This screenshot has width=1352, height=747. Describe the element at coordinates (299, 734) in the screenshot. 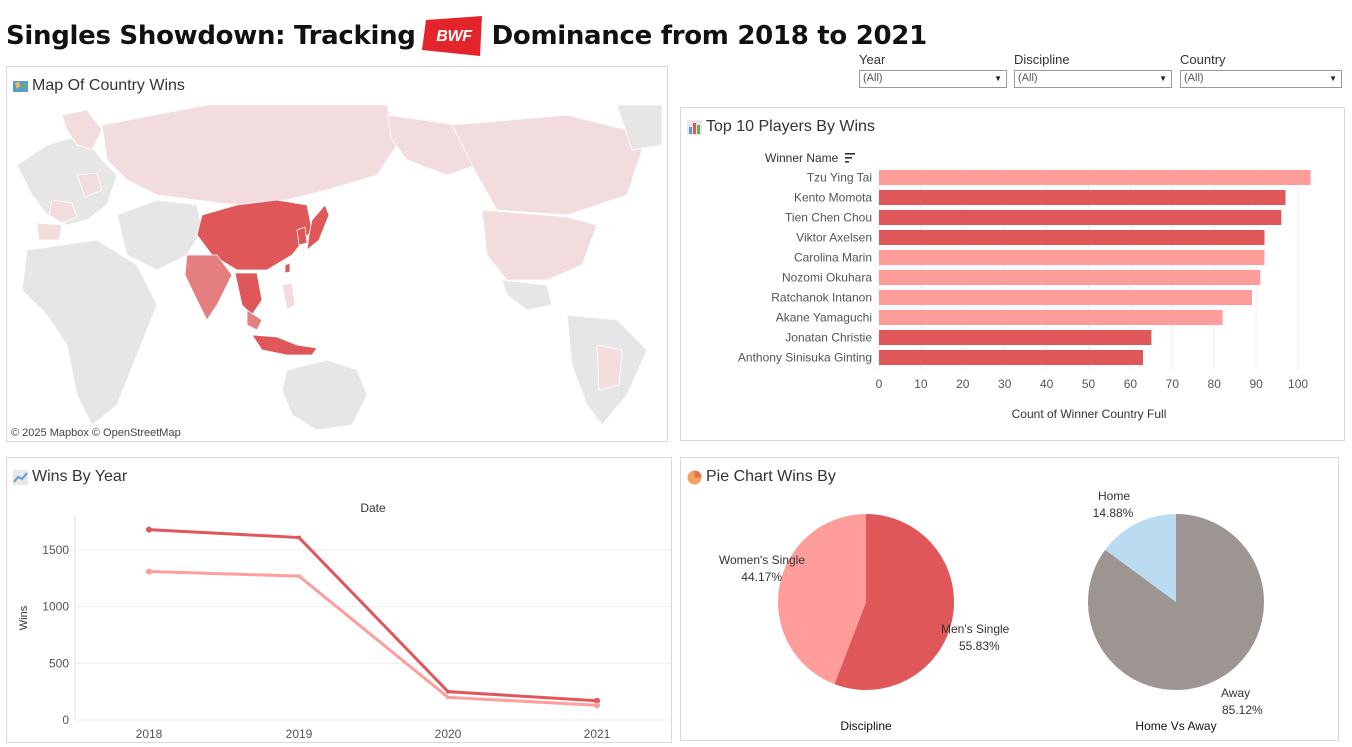

I see `line-x-tick-label: 2019` at that location.